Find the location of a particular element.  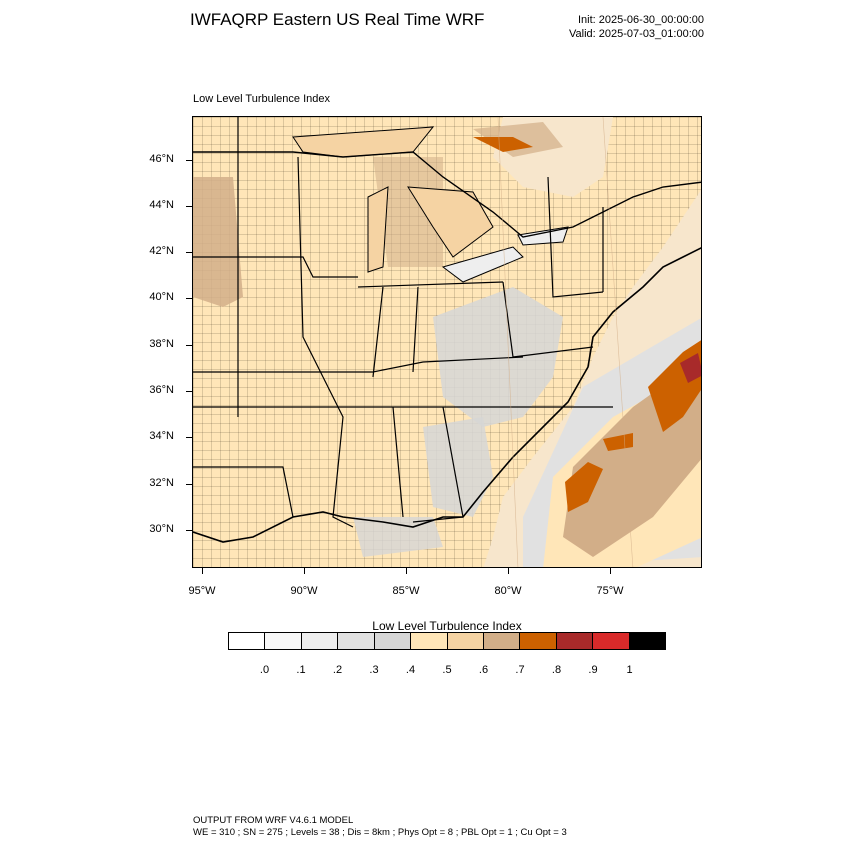

legend-label: .7 is located at coordinates (520, 670).